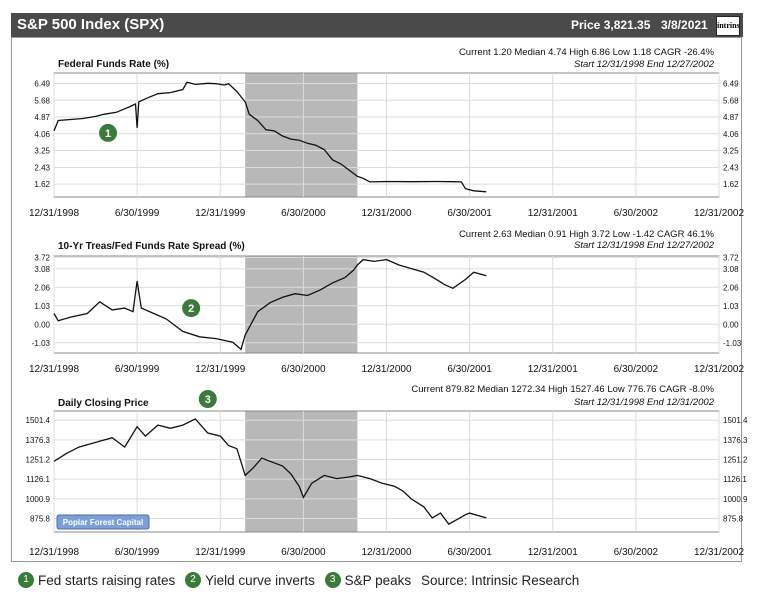 This screenshot has width=768, height=598. I want to click on date-label: 3/8/2021, so click(684, 25).